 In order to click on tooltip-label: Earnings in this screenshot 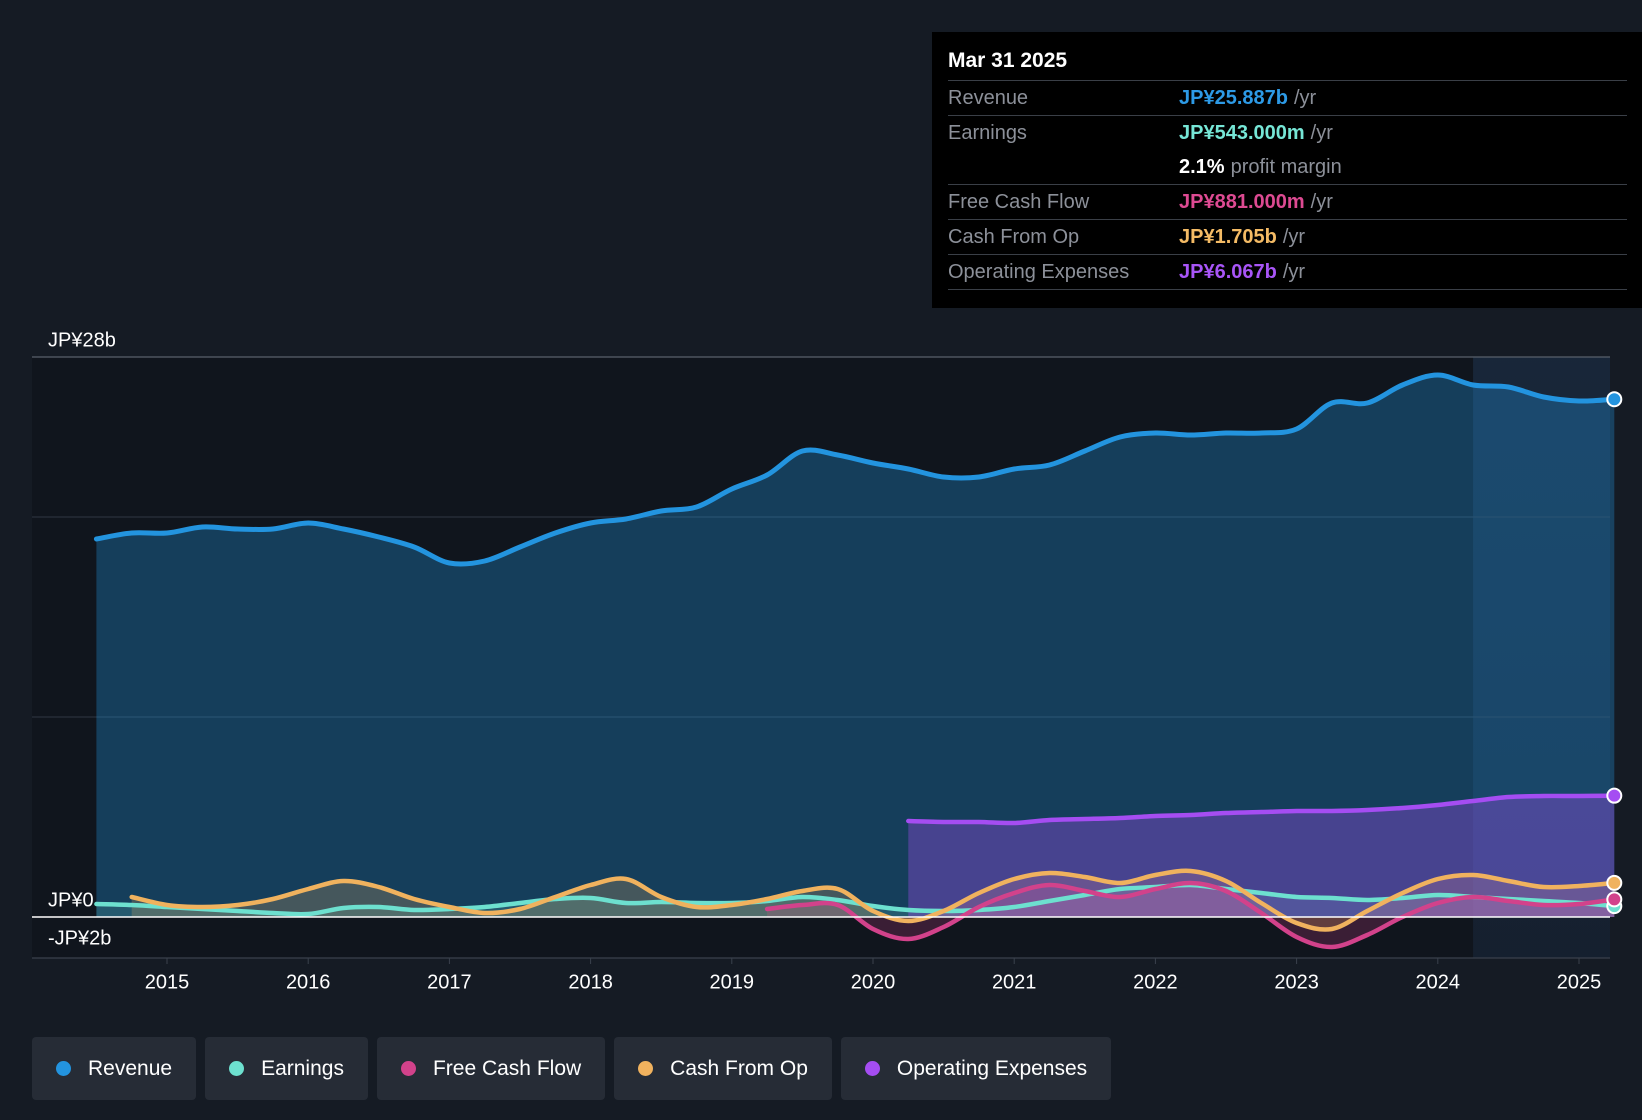, I will do `click(987, 132)`.